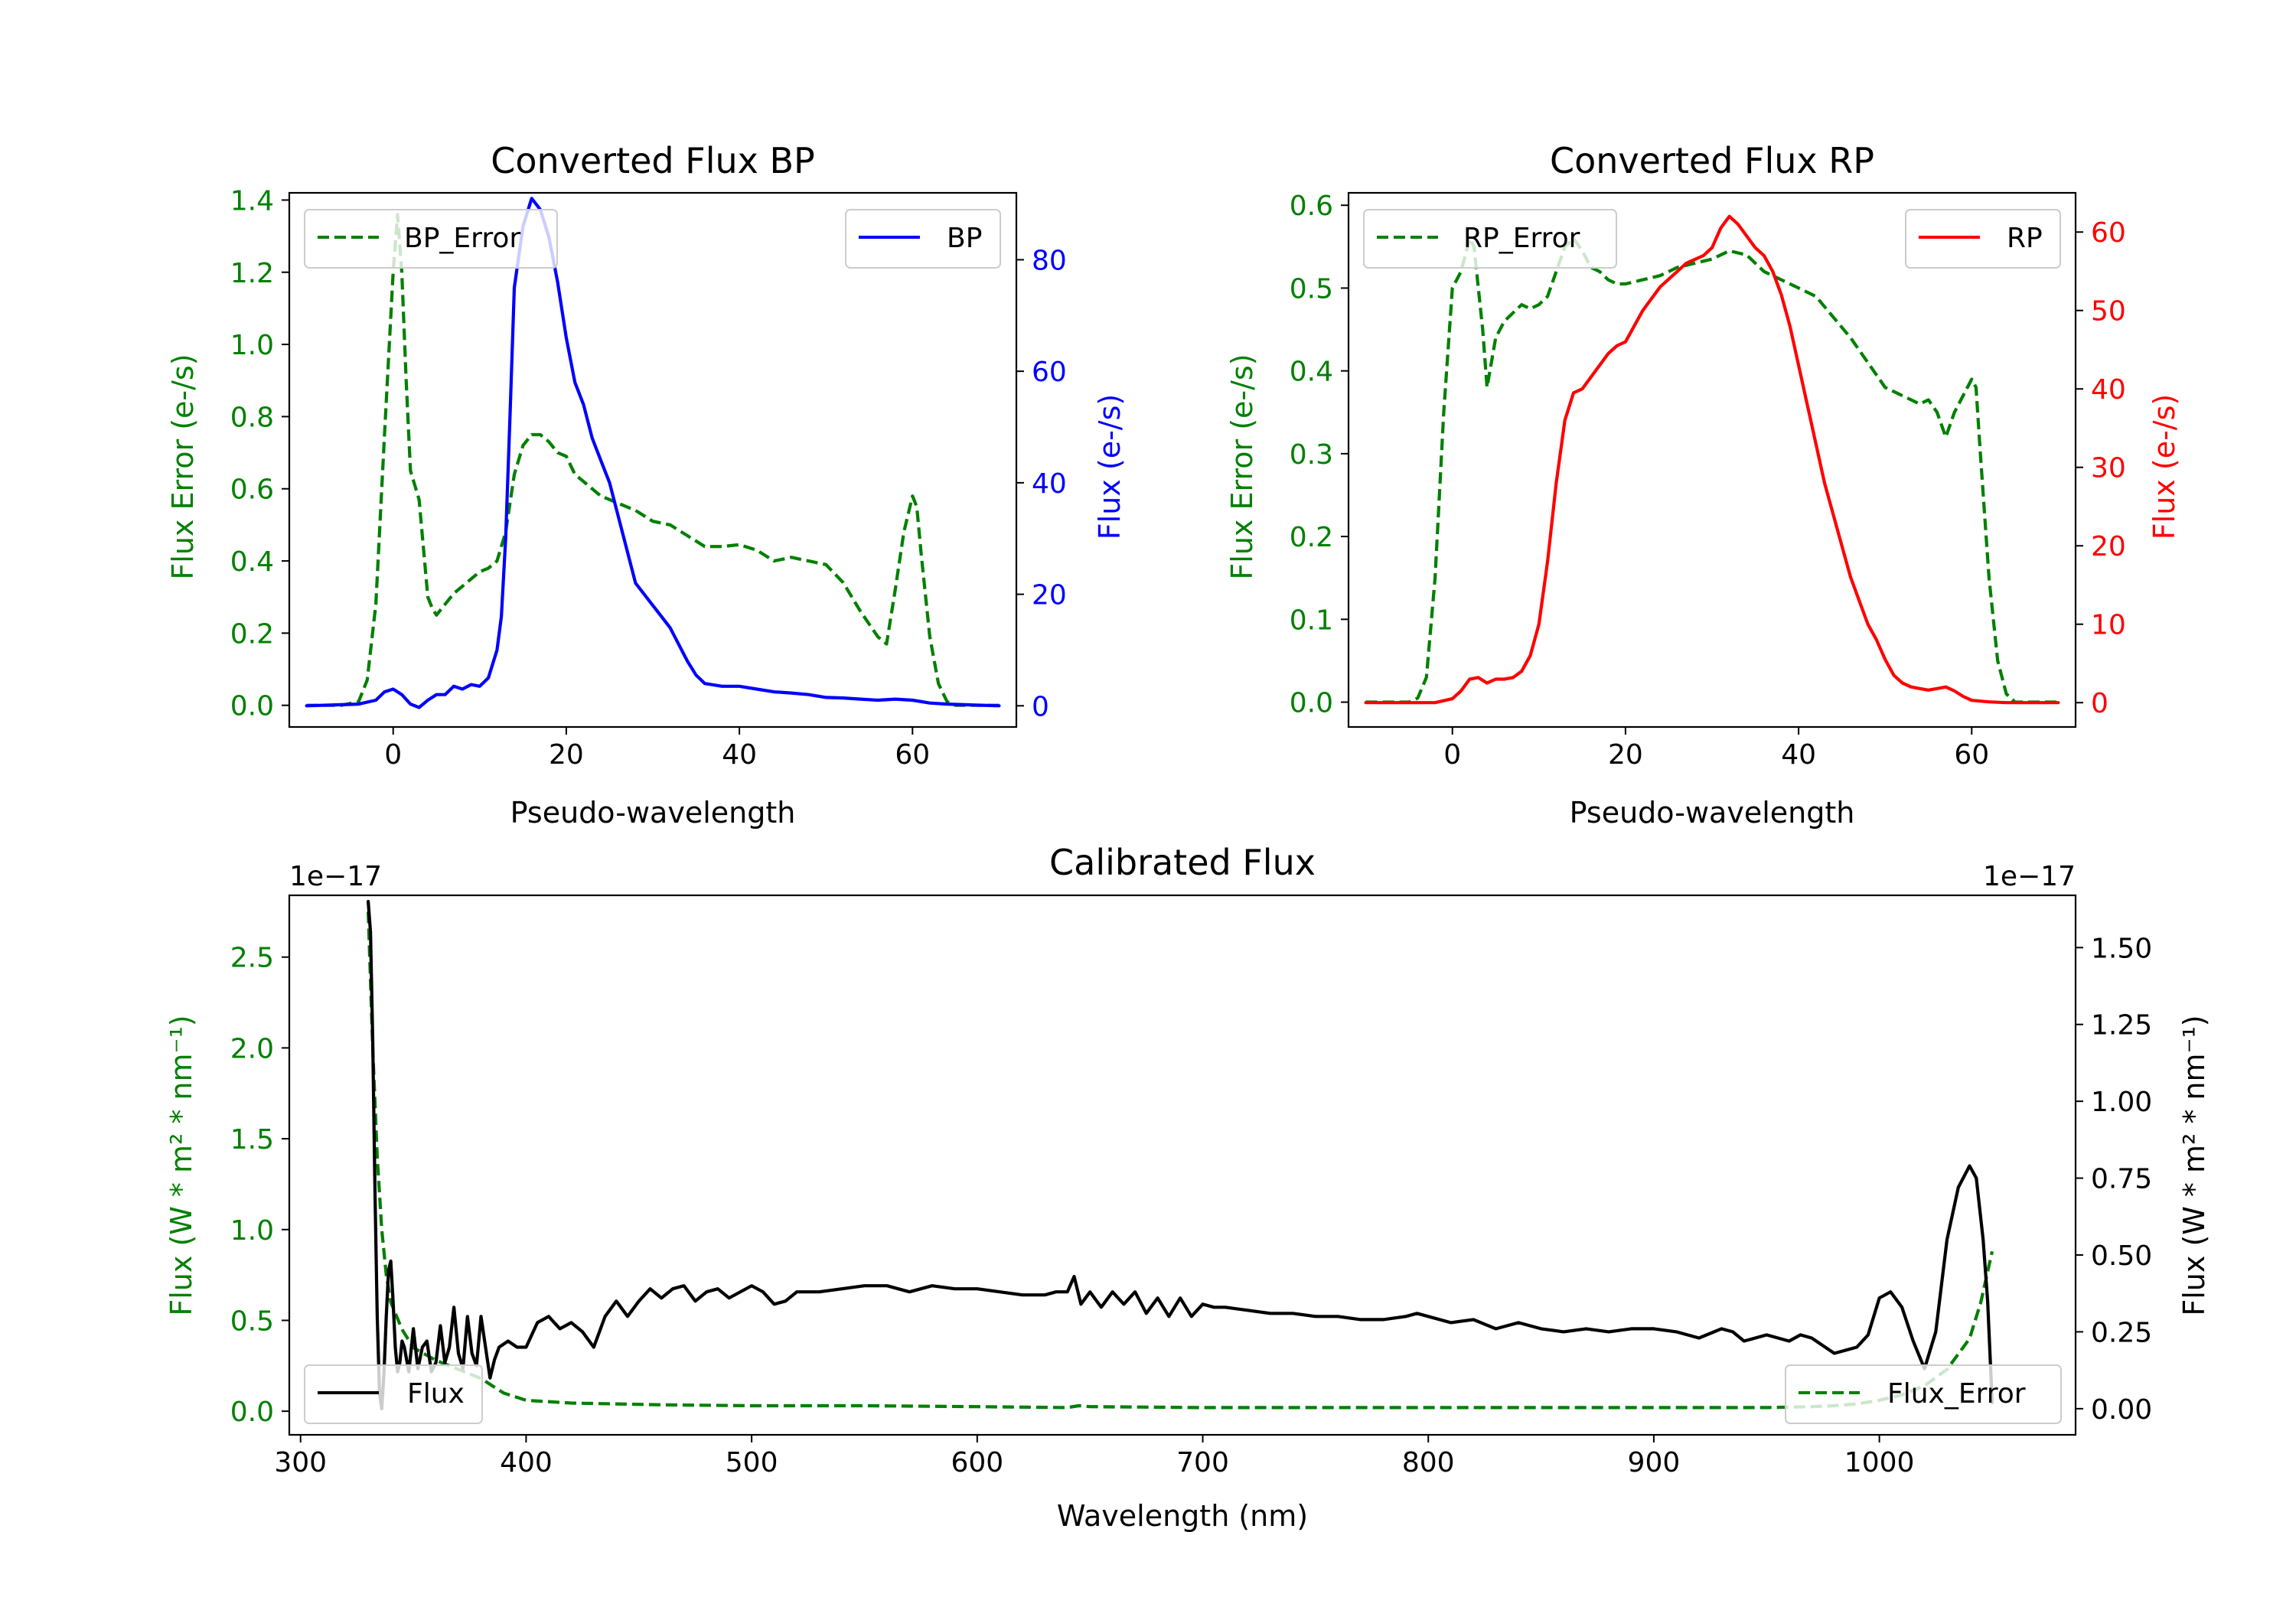  I want to click on calibrated-title: Calibrated Flux, so click(1182, 862).